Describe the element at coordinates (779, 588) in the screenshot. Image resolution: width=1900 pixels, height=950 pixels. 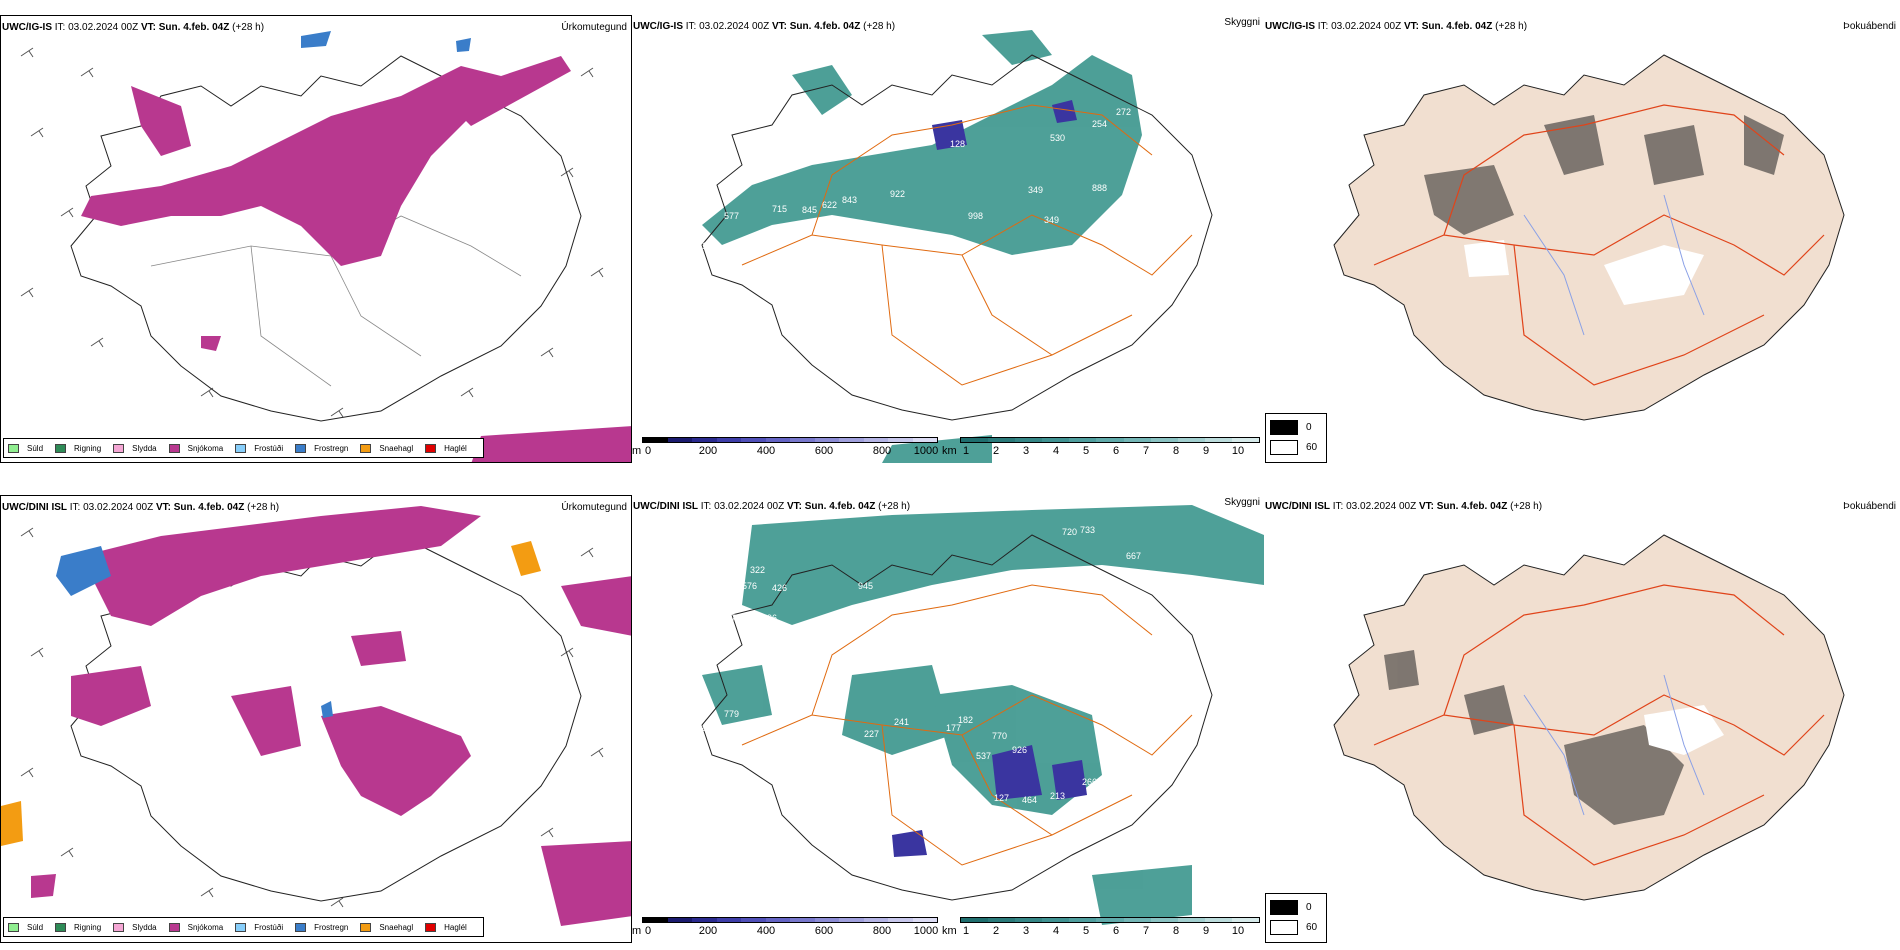
I see `cloud-label: 426` at that location.